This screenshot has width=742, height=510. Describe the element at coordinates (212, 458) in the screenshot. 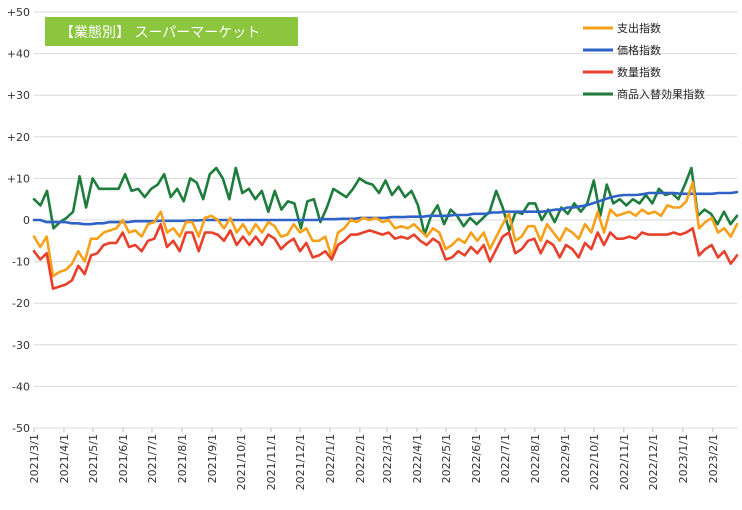

I see `x-tick-label: 2021/9/1` at that location.